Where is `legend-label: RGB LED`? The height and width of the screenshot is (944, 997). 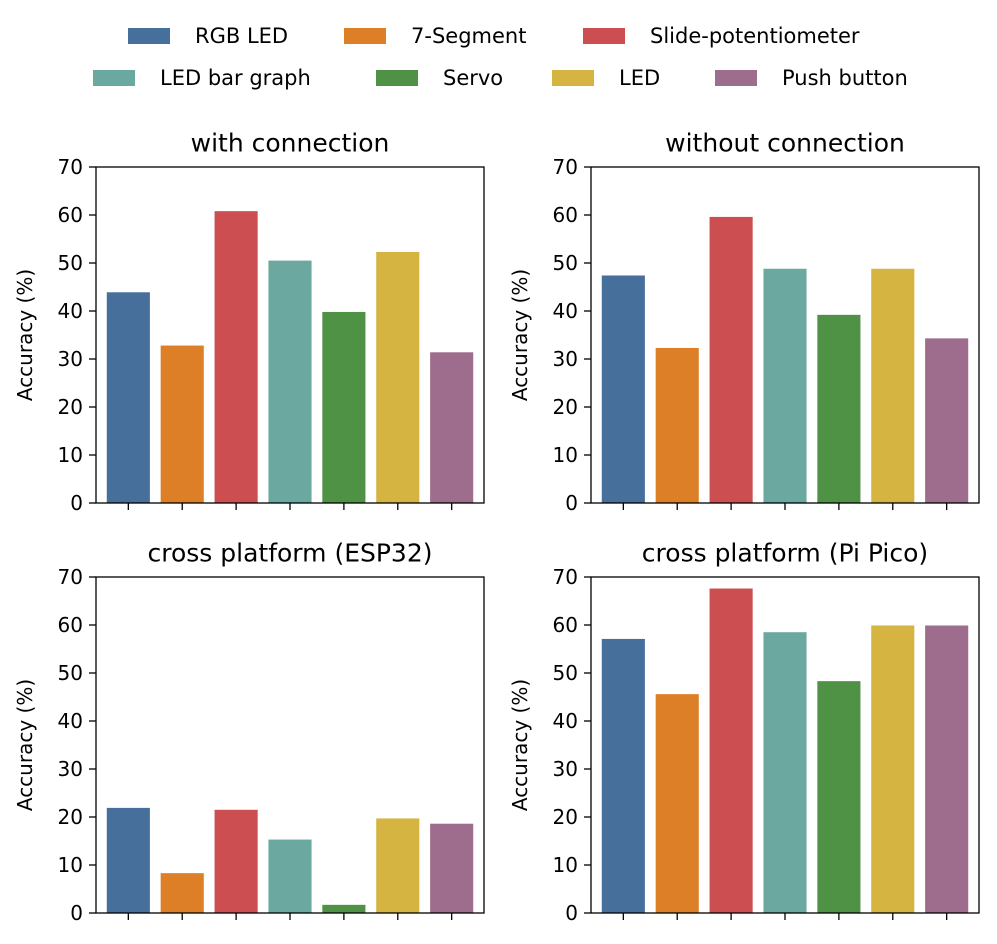
legend-label: RGB LED is located at coordinates (241, 36).